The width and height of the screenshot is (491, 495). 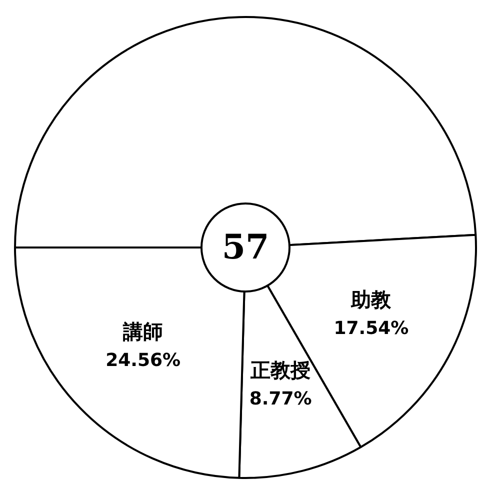 What do you see at coordinates (246, 247) in the screenshot?
I see `text: 57` at bounding box center [246, 247].